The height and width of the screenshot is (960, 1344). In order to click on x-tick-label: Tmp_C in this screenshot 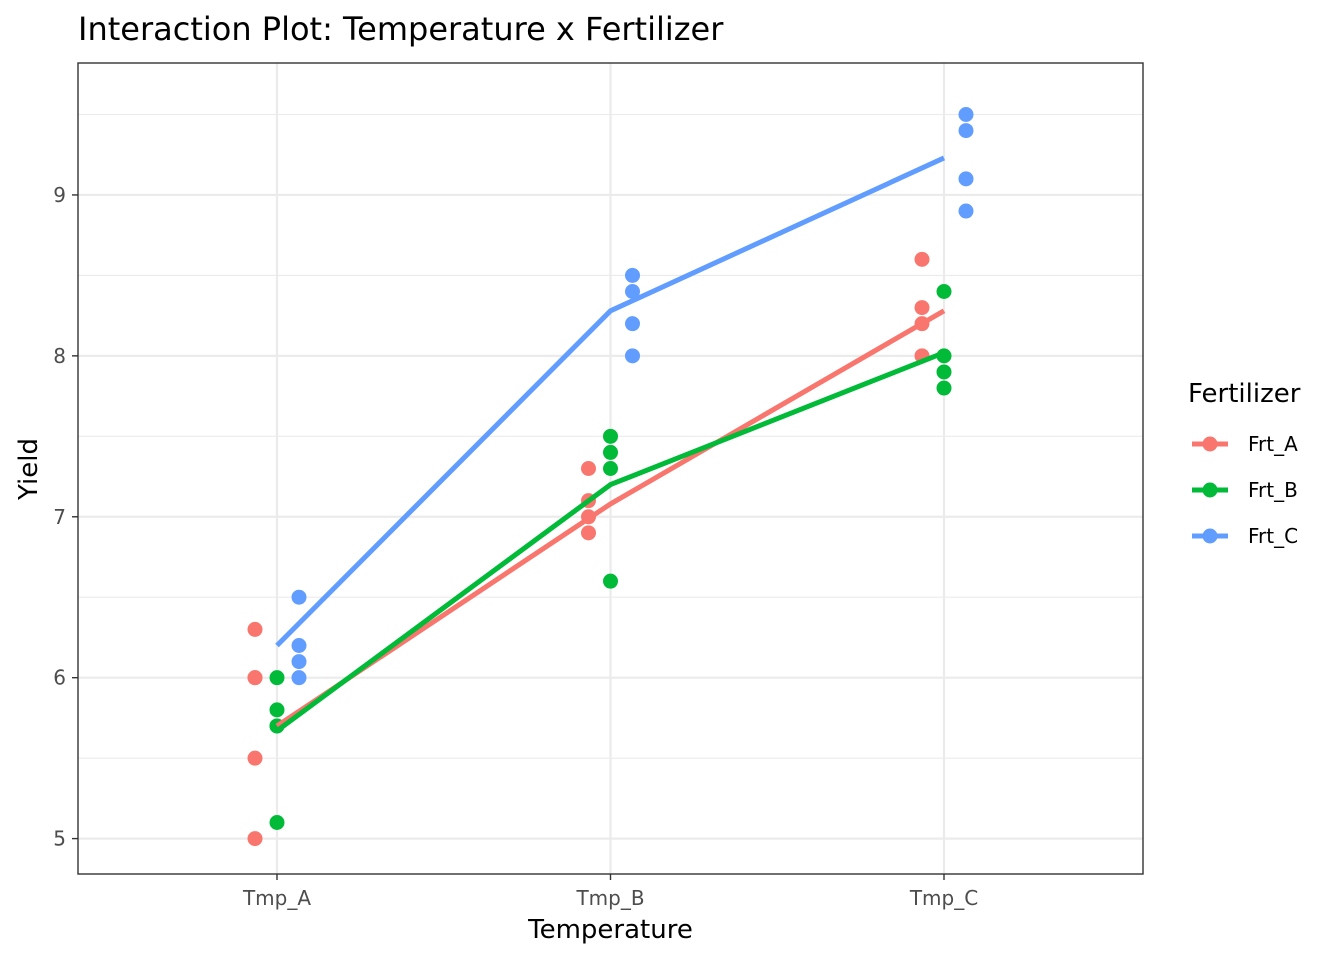, I will do `click(943, 898)`.